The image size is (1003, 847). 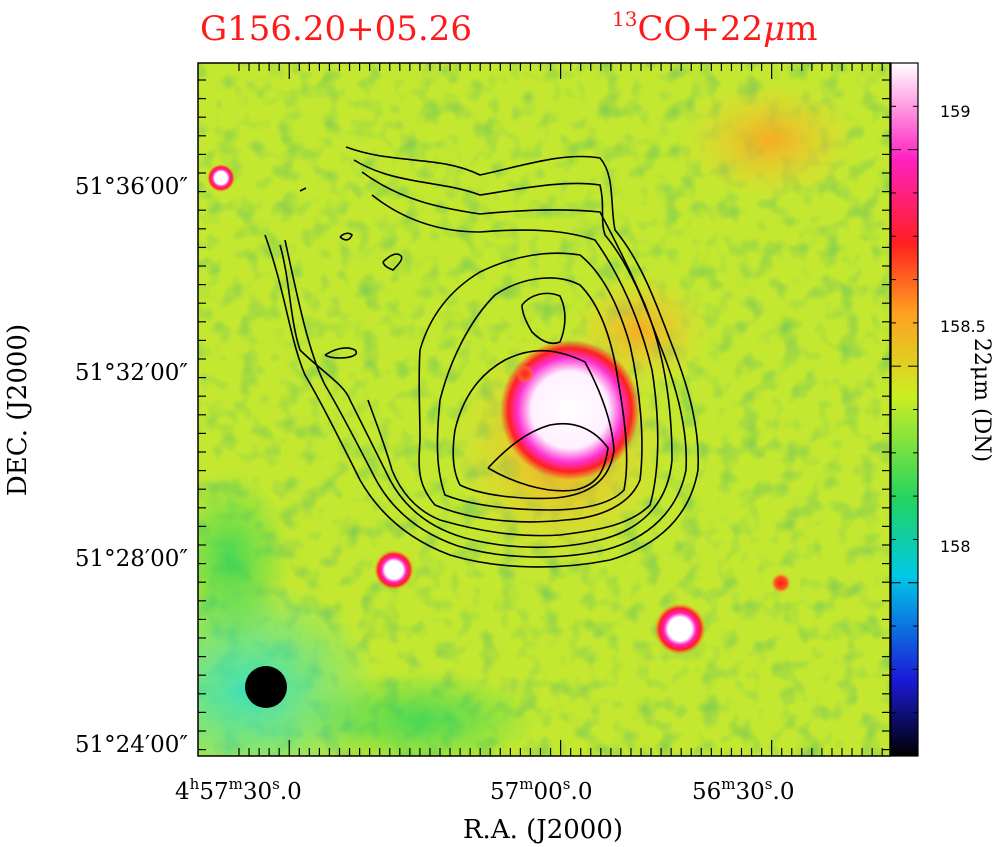 I want to click on y-tick-label: 51°24′00″, so click(x=132, y=745).